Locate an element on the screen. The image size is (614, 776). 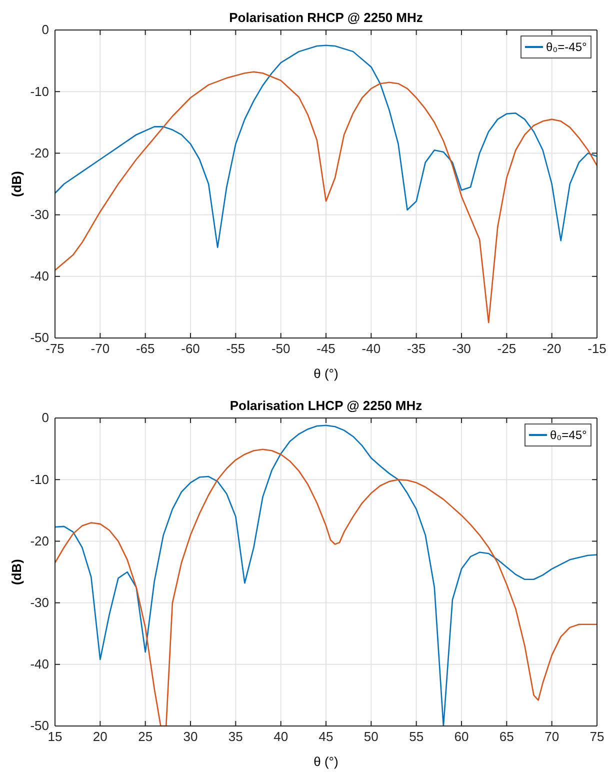
x-tick-label: 65 is located at coordinates (506, 736).